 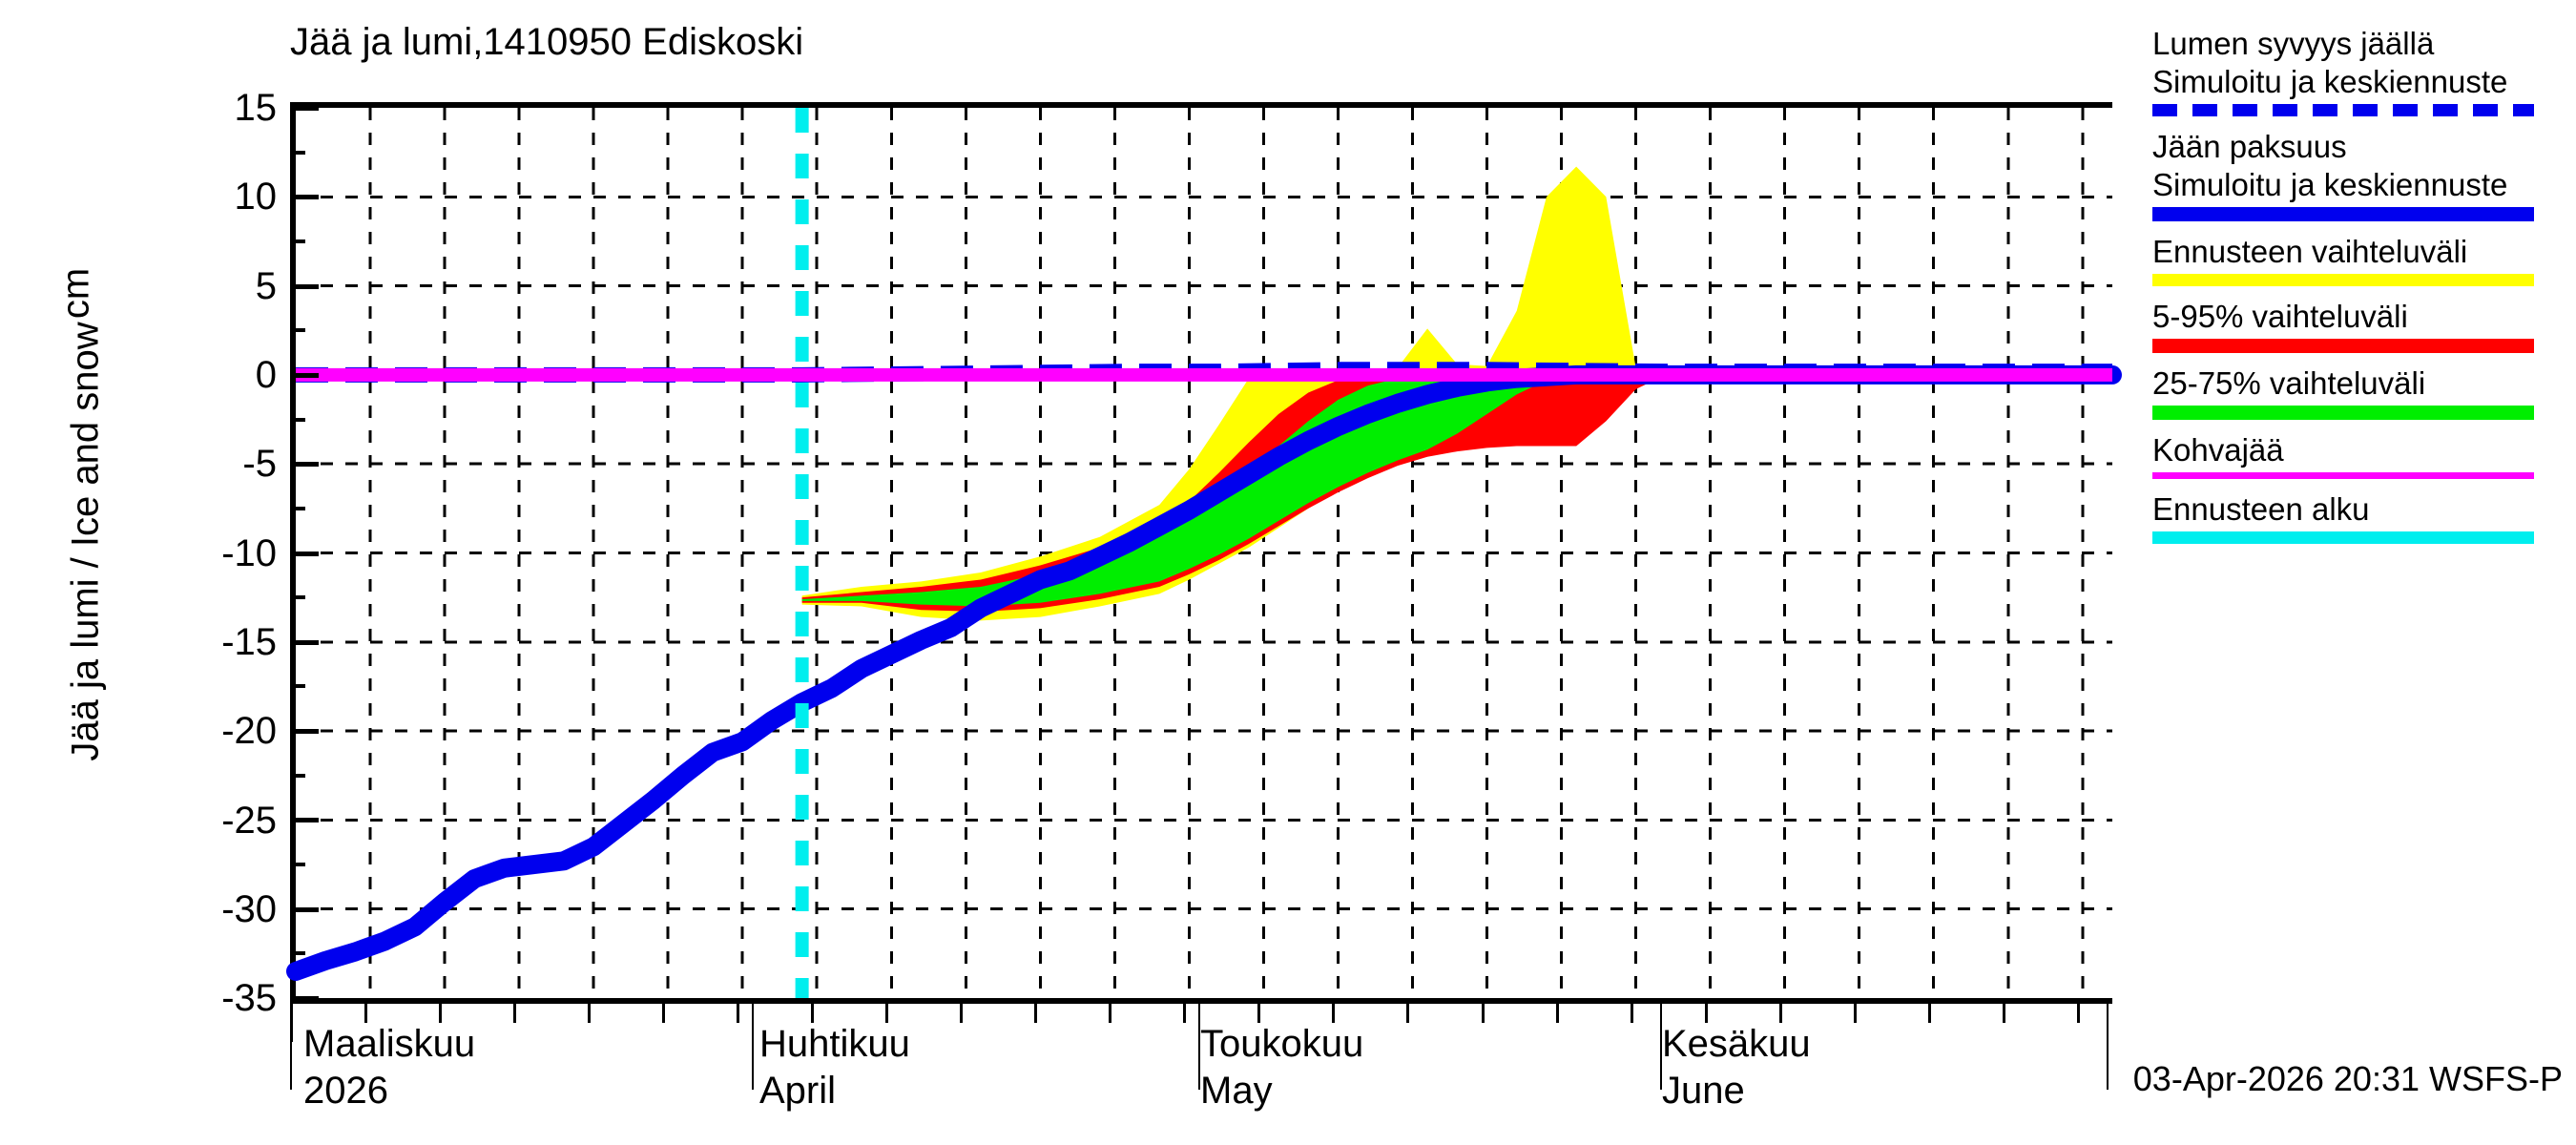 I want to click on y-tick-label: -25, so click(x=249, y=821).